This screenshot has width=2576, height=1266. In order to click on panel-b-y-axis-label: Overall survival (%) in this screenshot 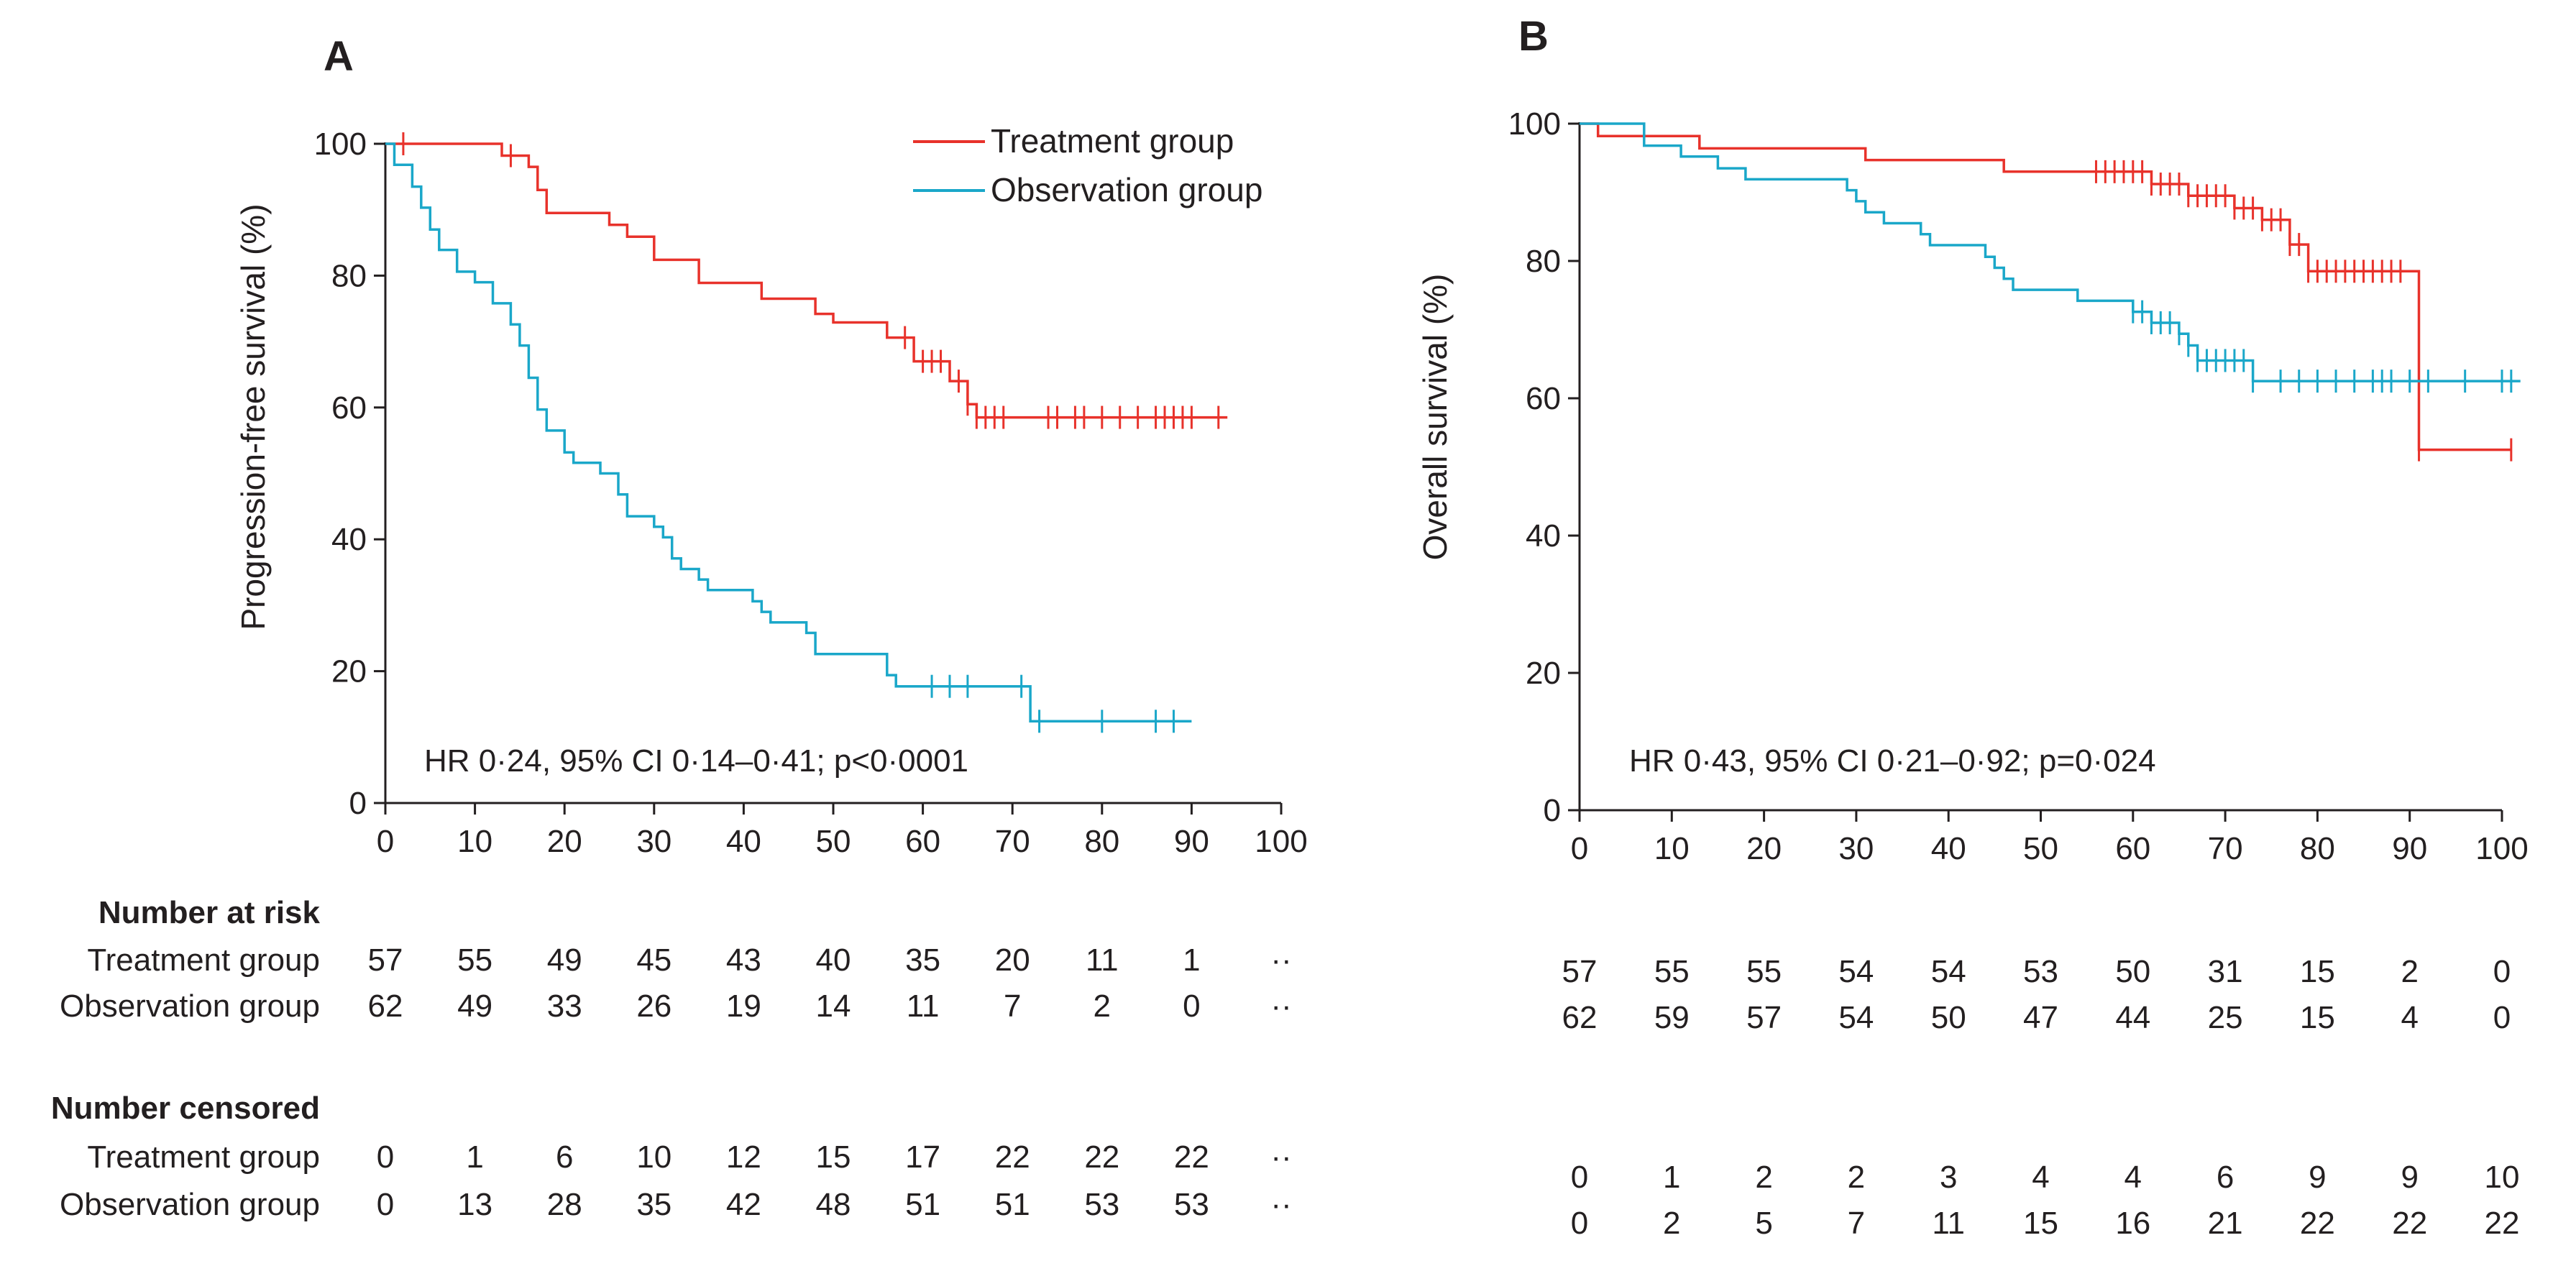, I will do `click(1435, 417)`.